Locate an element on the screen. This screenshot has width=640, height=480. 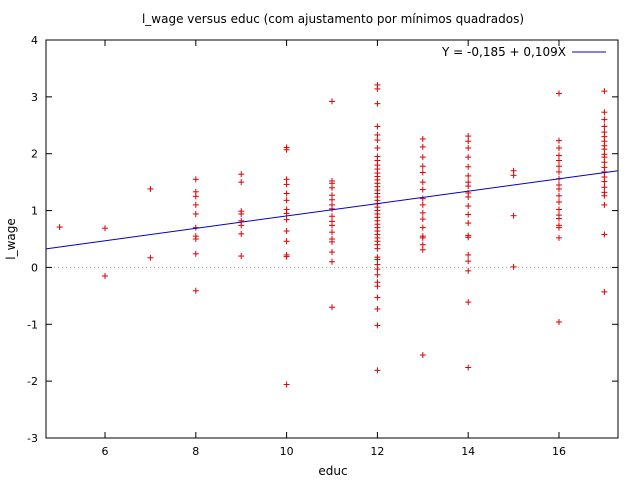
y-tick-label: 2 is located at coordinates (34, 154).